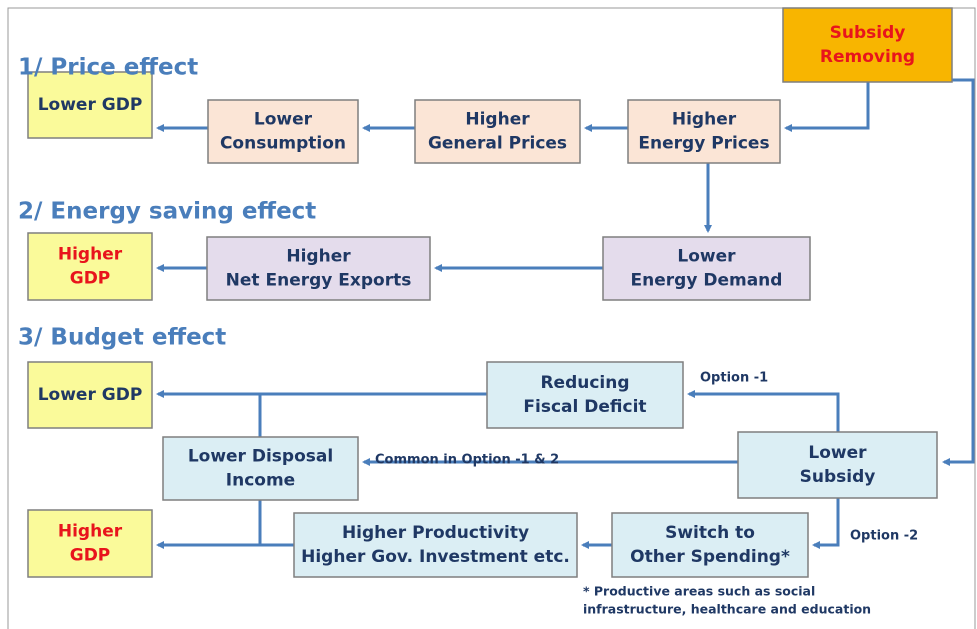 The image size is (977, 629). Describe the element at coordinates (283, 144) in the screenshot. I see `node-label: Consumption` at that location.